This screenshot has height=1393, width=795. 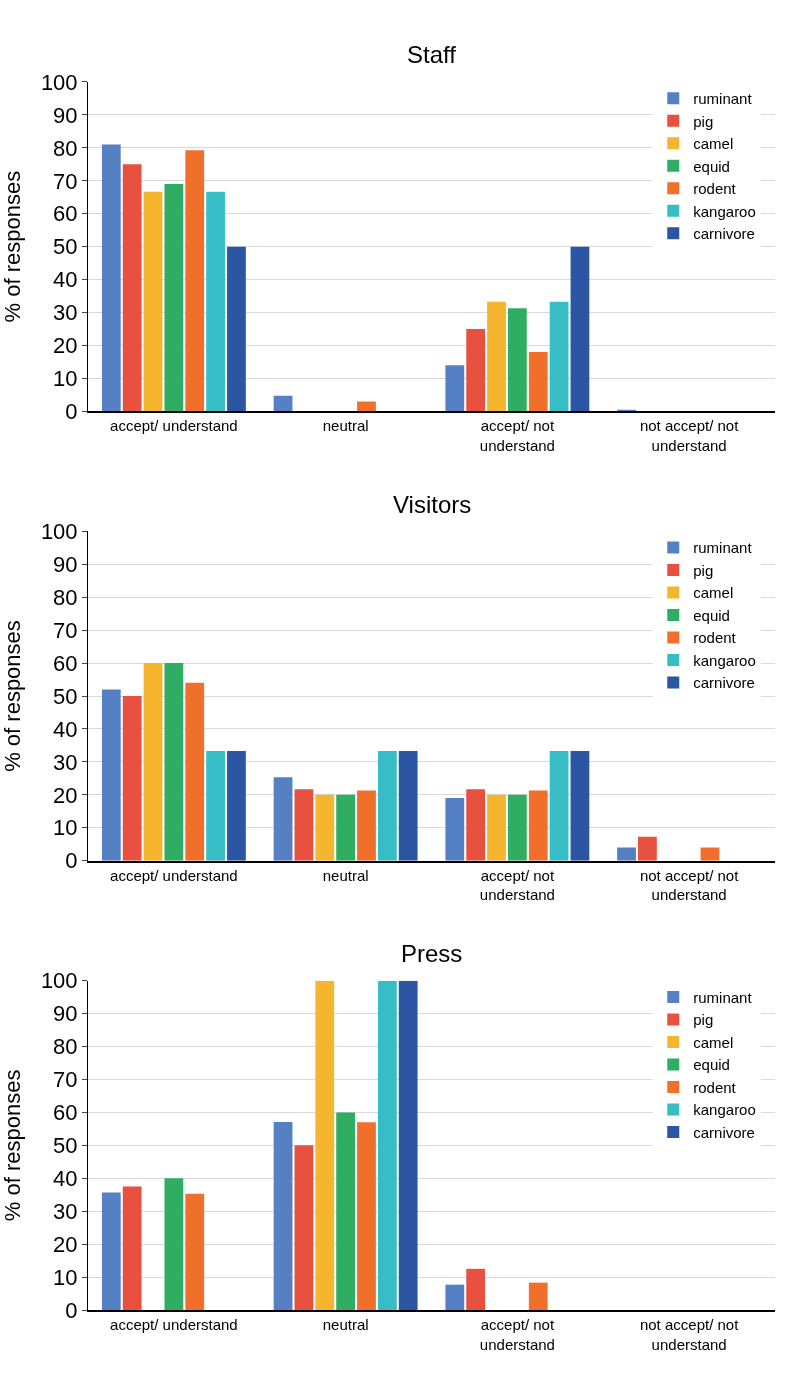 I want to click on y-tick-label: 70, so click(x=65, y=630).